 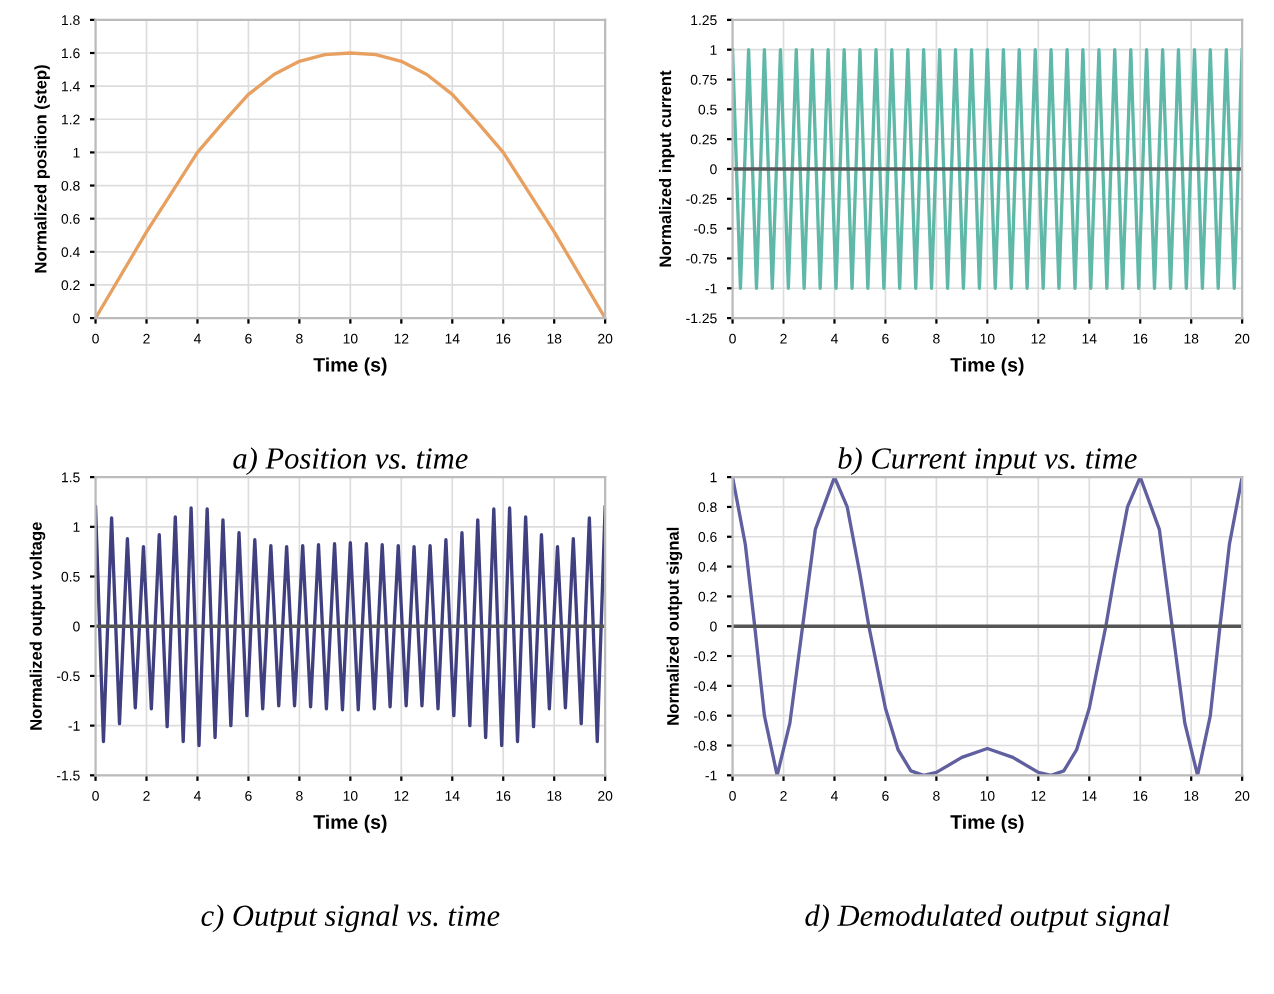 I want to click on text: c) Output signal vs. time, so click(x=350, y=918).